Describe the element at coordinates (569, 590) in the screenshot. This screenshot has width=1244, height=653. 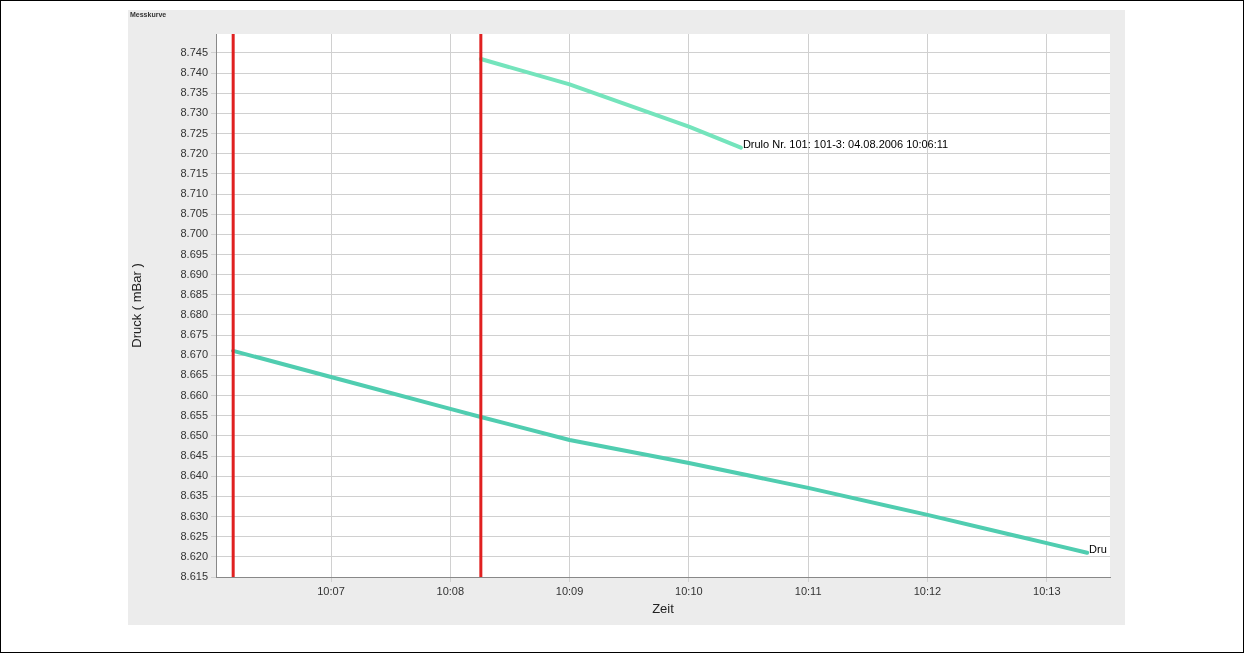
I see `x-tick-label: 10:09` at that location.